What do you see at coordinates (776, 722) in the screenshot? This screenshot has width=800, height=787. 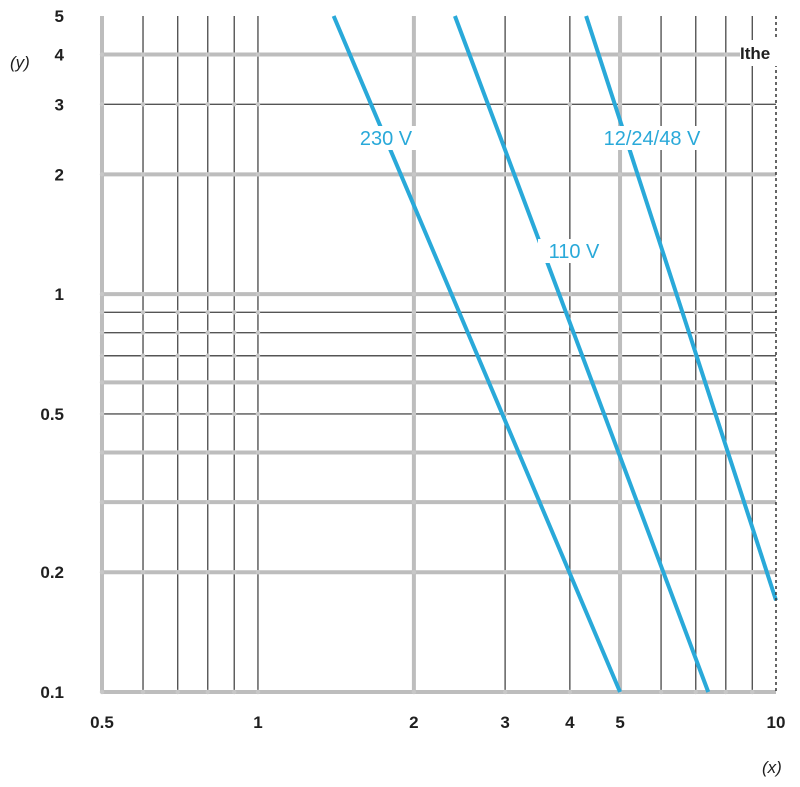 I see `x-tick-label: 10` at bounding box center [776, 722].